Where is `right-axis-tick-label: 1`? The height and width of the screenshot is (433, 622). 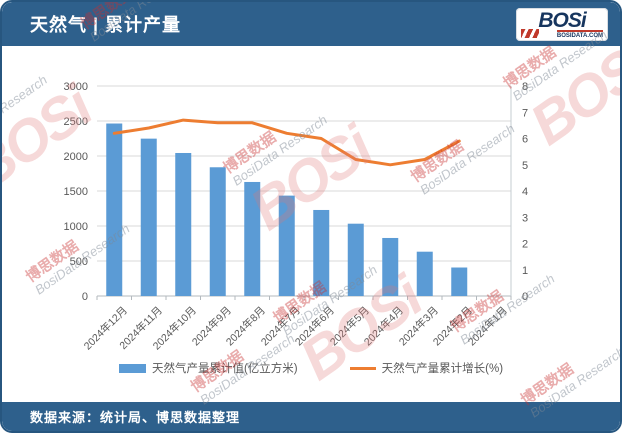
right-axis-tick-label: 1 is located at coordinates (525, 271).